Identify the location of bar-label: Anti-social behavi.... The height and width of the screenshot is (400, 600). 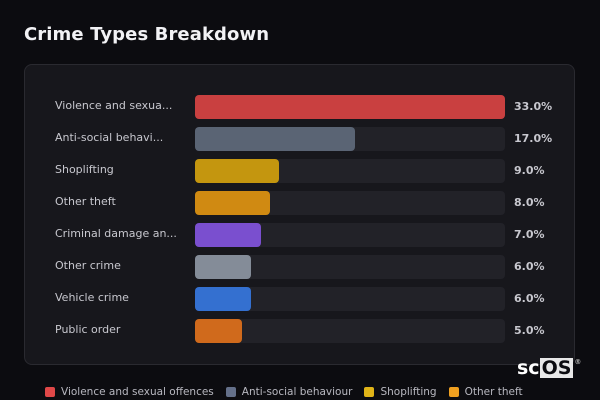
(109, 137).